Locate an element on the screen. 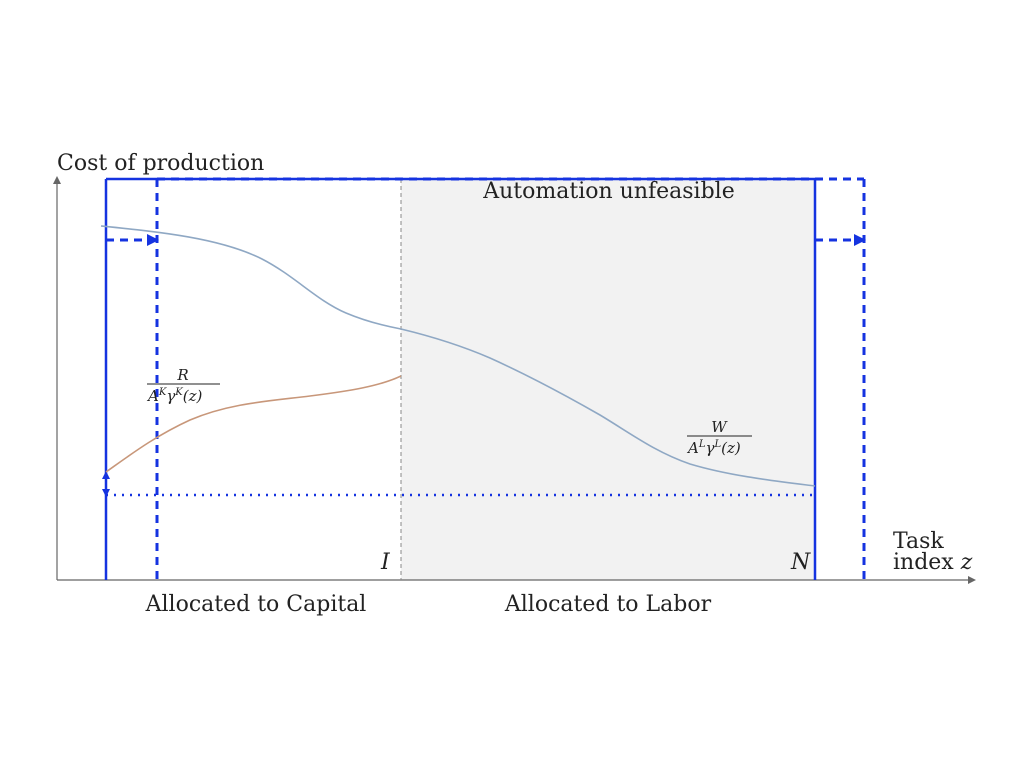 This screenshot has height=768, width=1024. capital-formula-denominator: AKγK(z) is located at coordinates (174, 396).